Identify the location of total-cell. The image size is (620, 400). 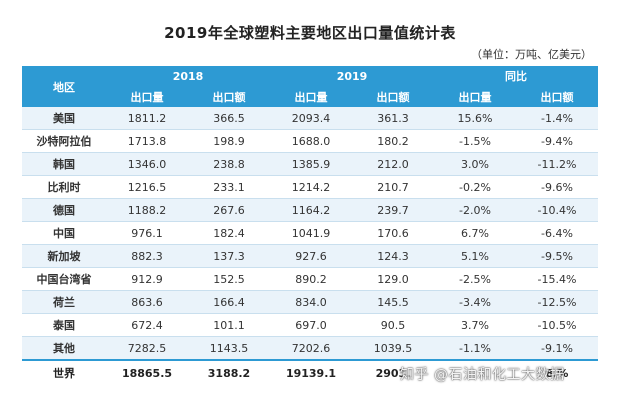
(475, 372).